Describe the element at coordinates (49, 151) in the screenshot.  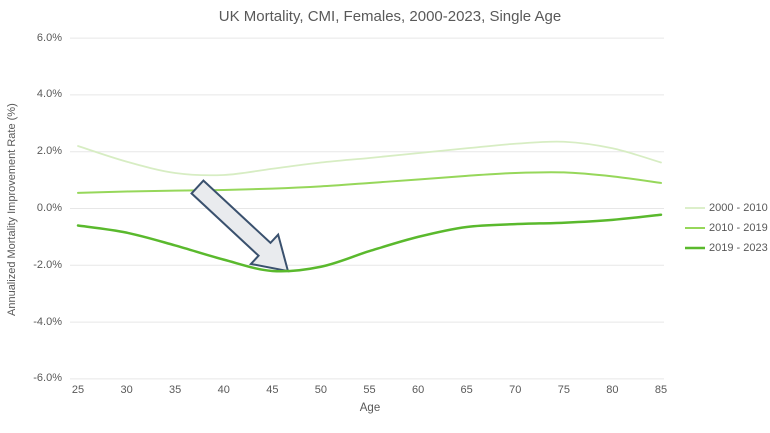
I see `y-tick-label: 2.0%` at that location.